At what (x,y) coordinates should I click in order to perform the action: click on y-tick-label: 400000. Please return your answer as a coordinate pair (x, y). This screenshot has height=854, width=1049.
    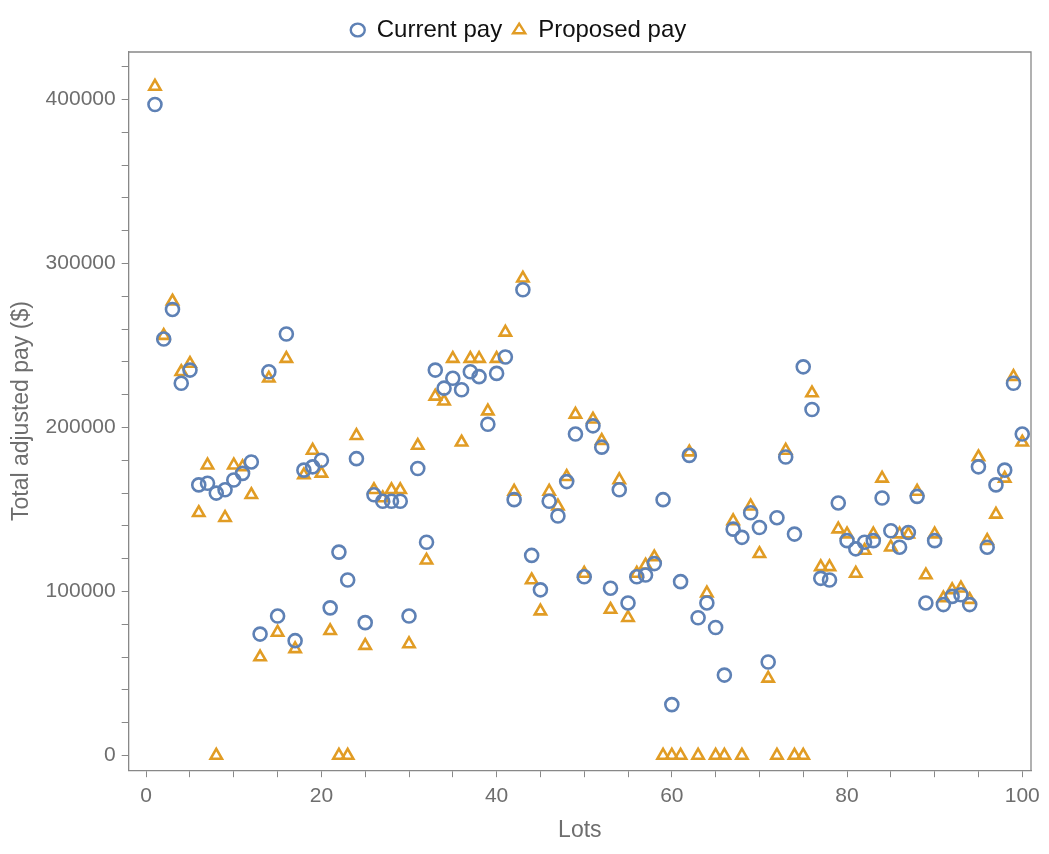
    Looking at the image, I should click on (80, 98).